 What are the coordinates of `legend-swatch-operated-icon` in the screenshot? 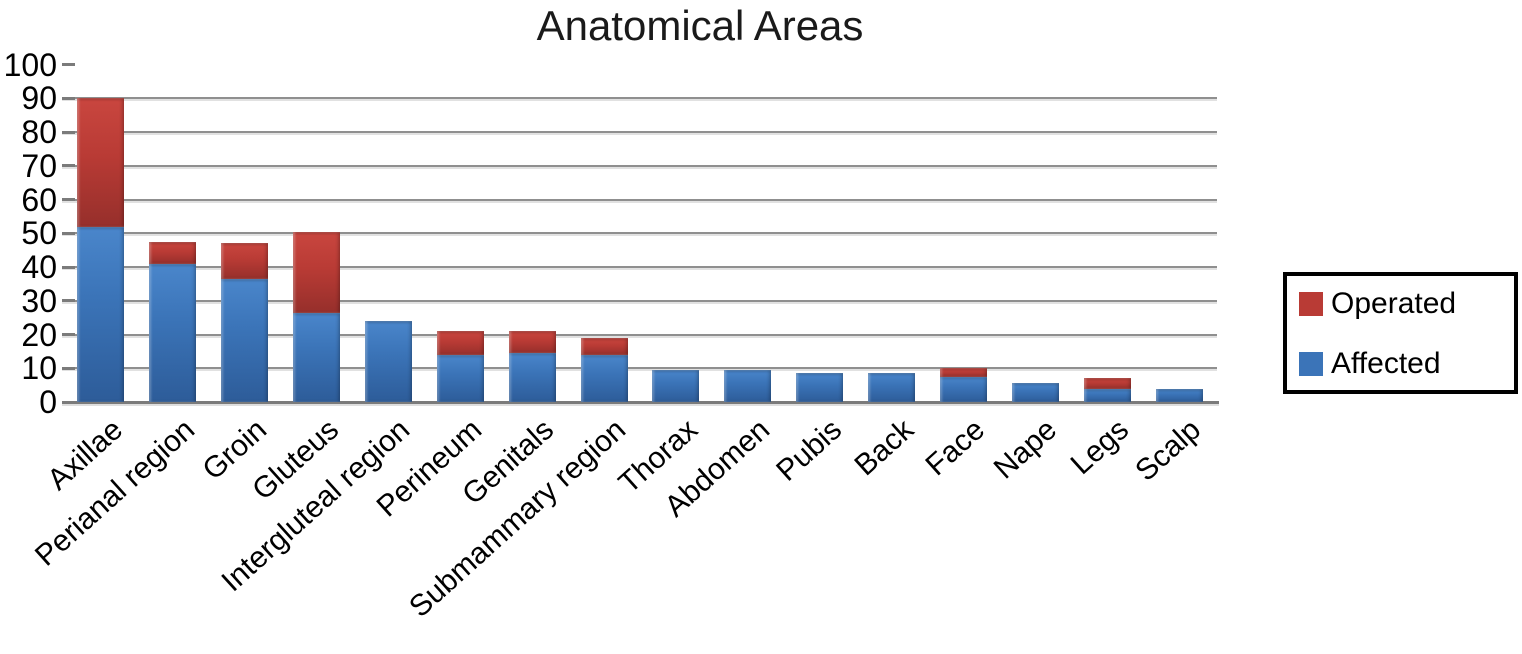 It's located at (1311, 304).